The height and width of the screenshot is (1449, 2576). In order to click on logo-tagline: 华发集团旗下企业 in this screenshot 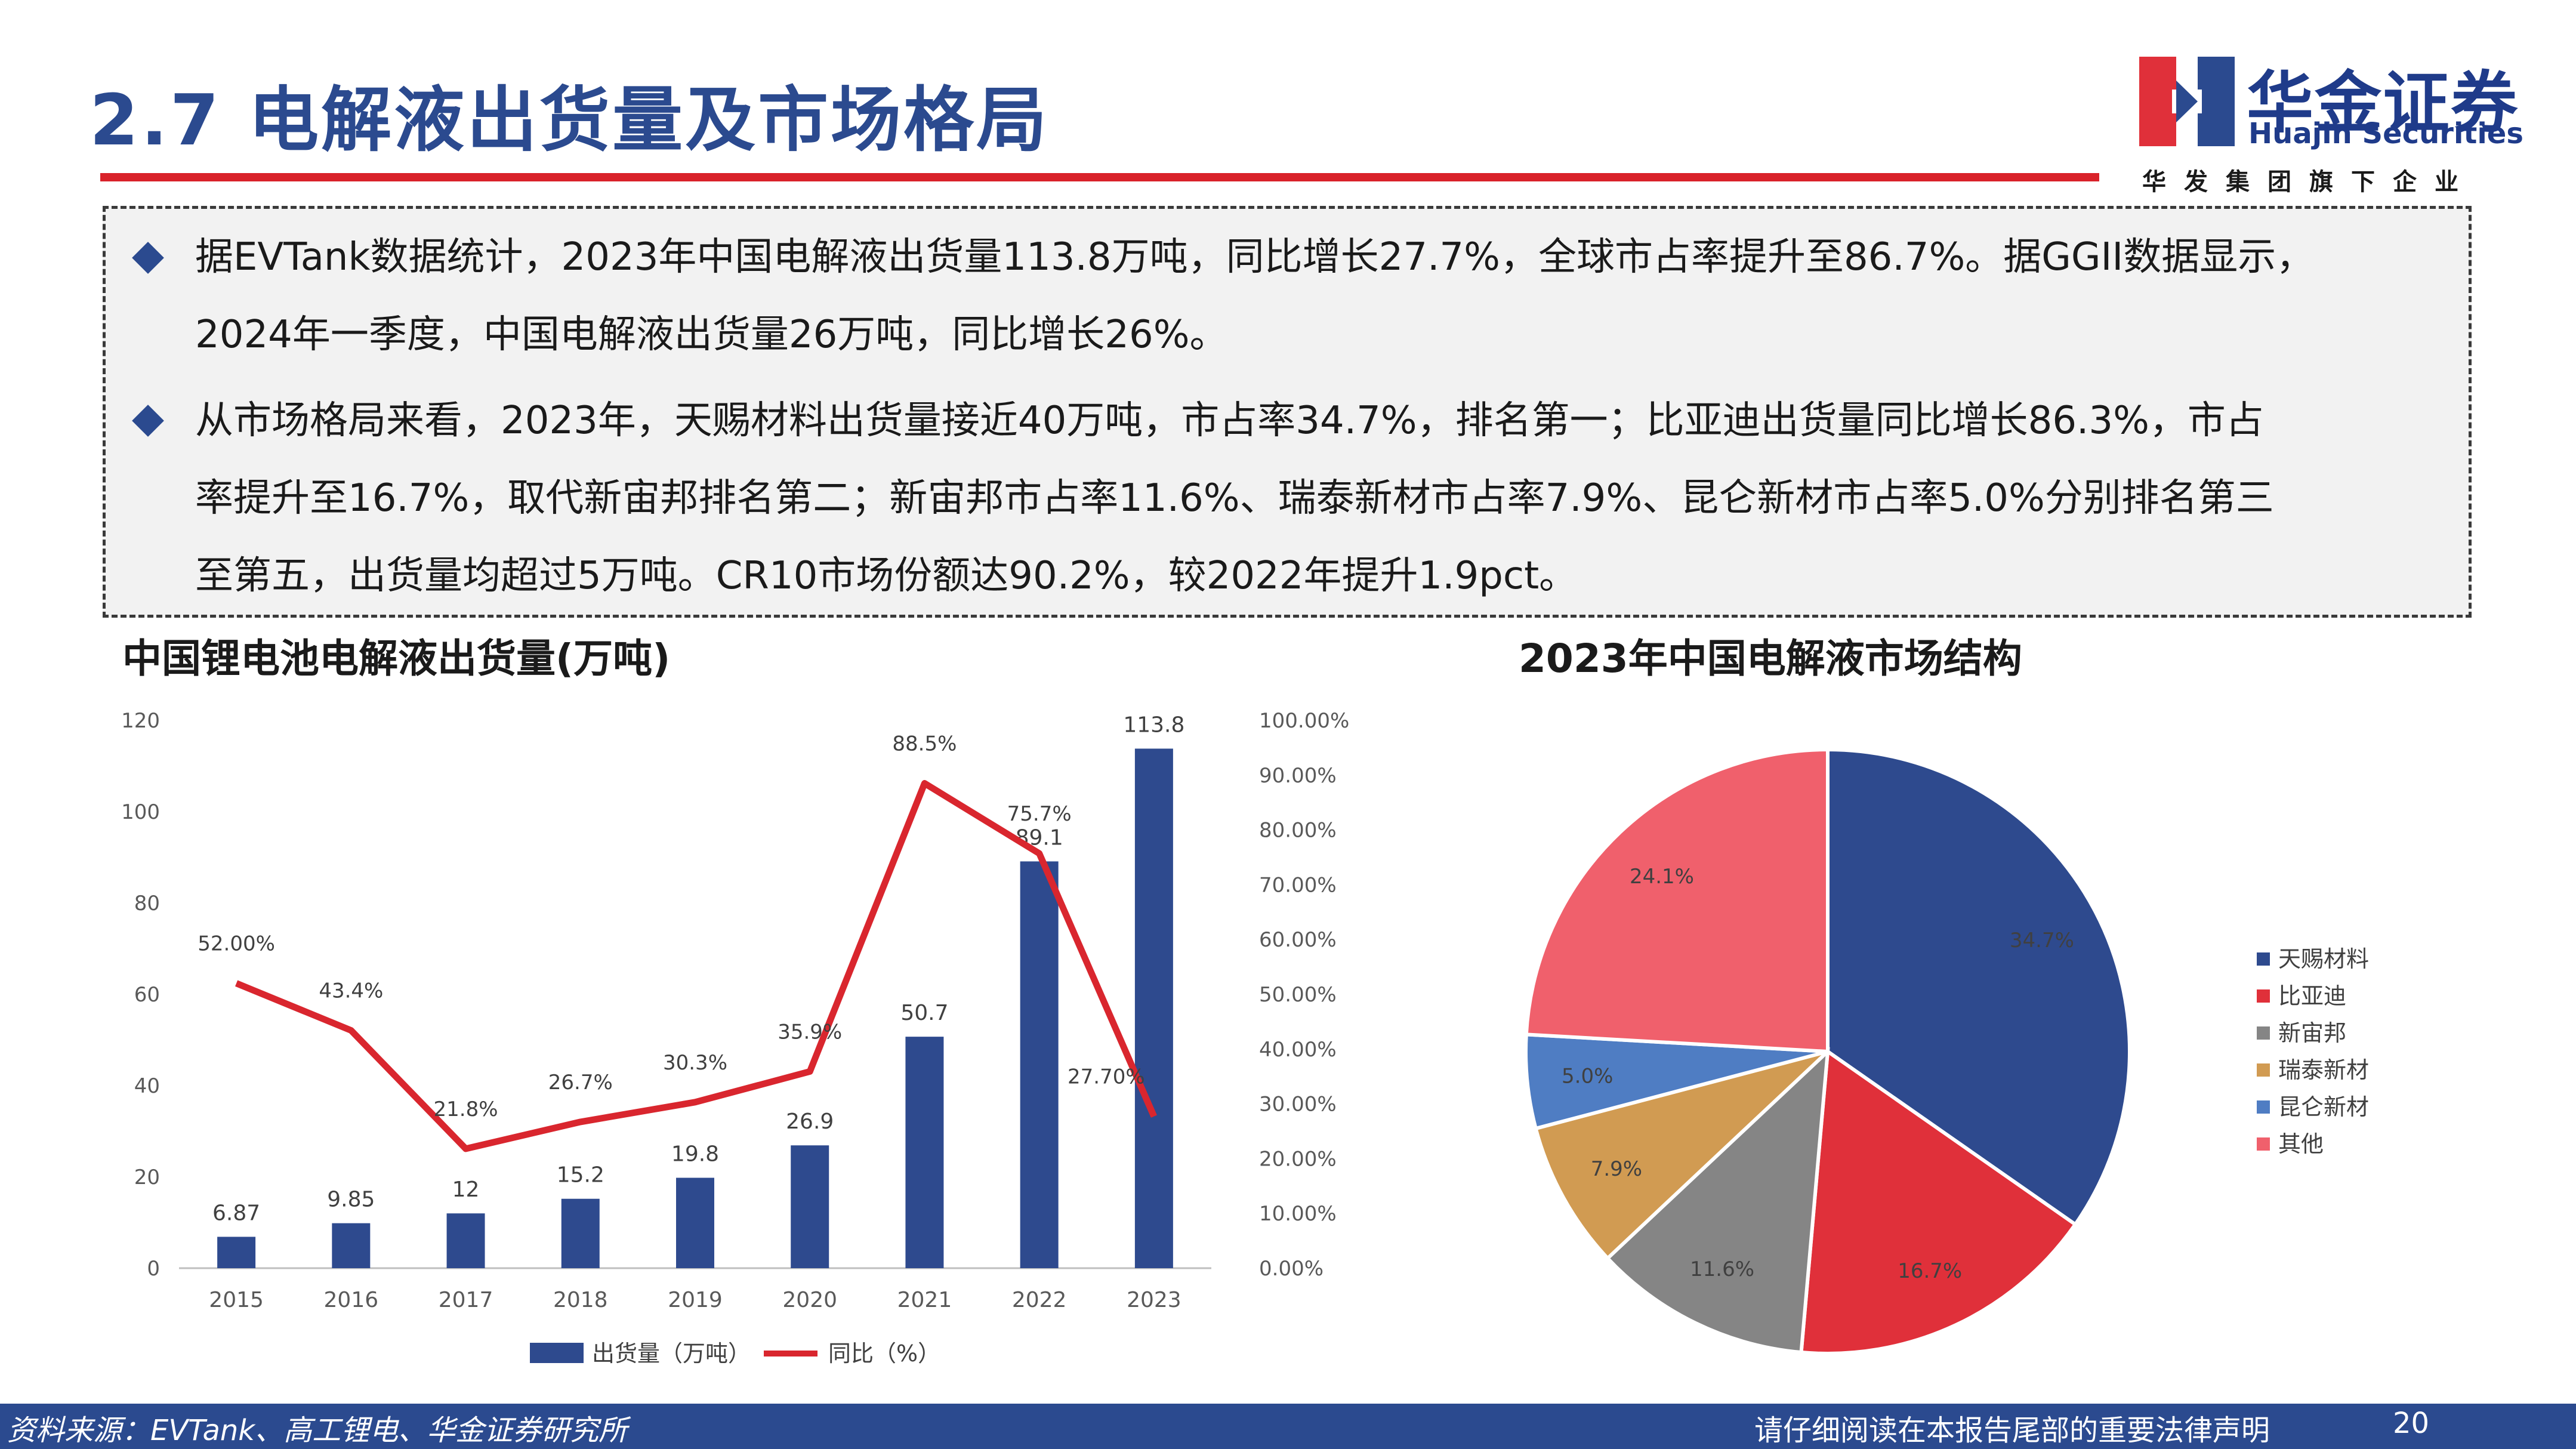, I will do `click(2309, 182)`.